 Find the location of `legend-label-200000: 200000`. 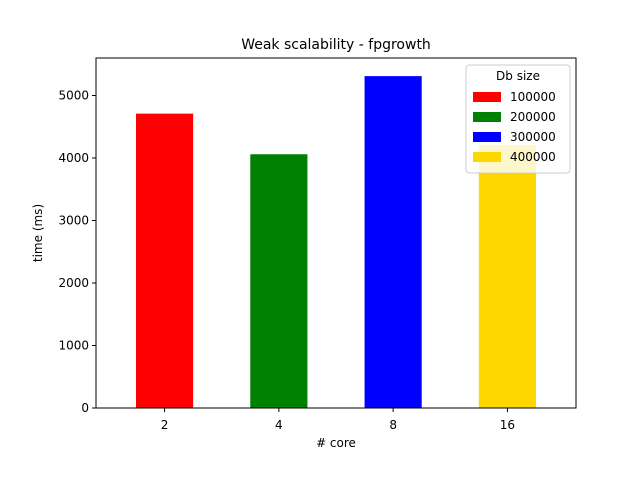

legend-label-200000: 200000 is located at coordinates (533, 117).